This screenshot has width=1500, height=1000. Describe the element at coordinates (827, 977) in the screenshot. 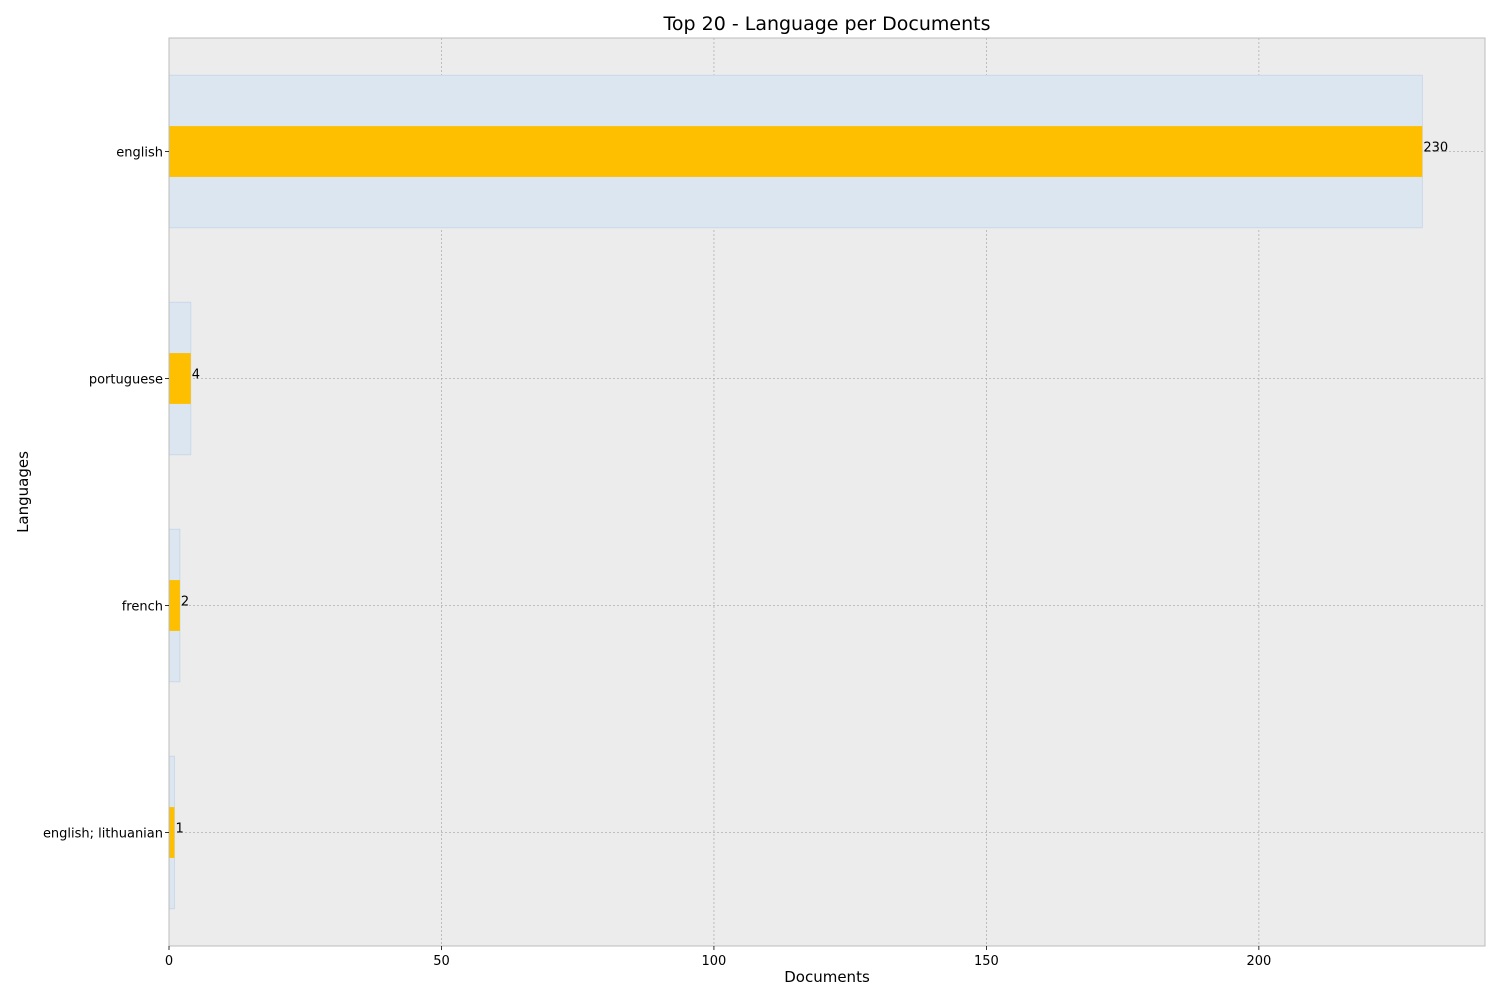

I see `x-axis-label: Documents` at that location.